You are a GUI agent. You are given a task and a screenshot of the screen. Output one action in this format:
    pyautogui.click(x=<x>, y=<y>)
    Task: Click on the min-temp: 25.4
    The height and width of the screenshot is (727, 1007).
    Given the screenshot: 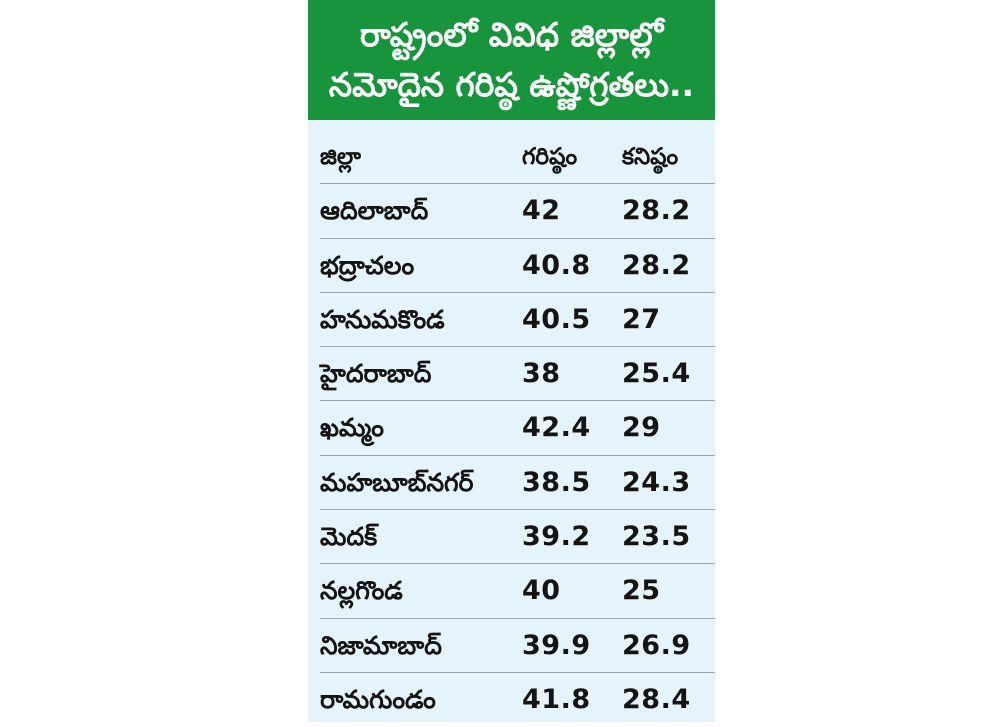 What is the action you would take?
    pyautogui.click(x=656, y=374)
    